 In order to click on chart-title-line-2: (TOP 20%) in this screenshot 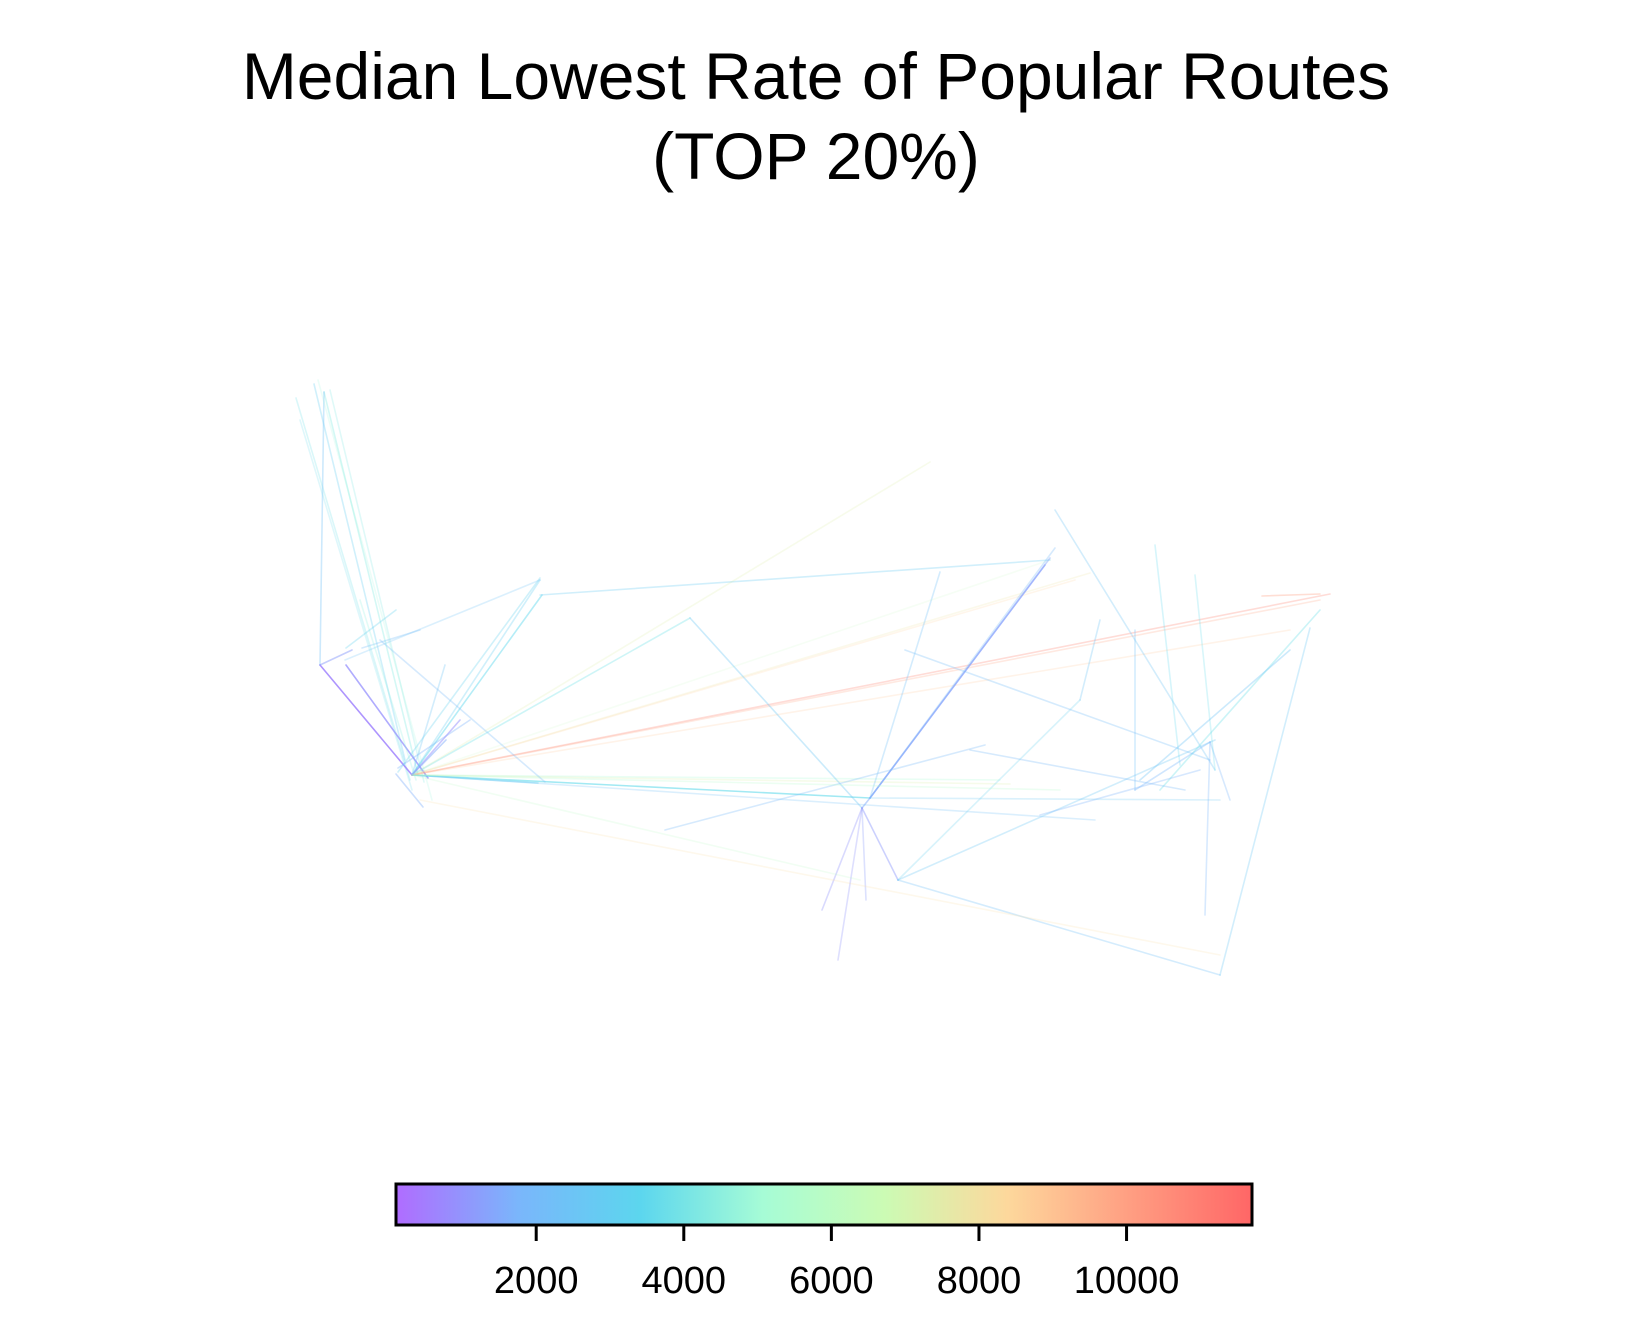, I will do `click(816, 156)`.